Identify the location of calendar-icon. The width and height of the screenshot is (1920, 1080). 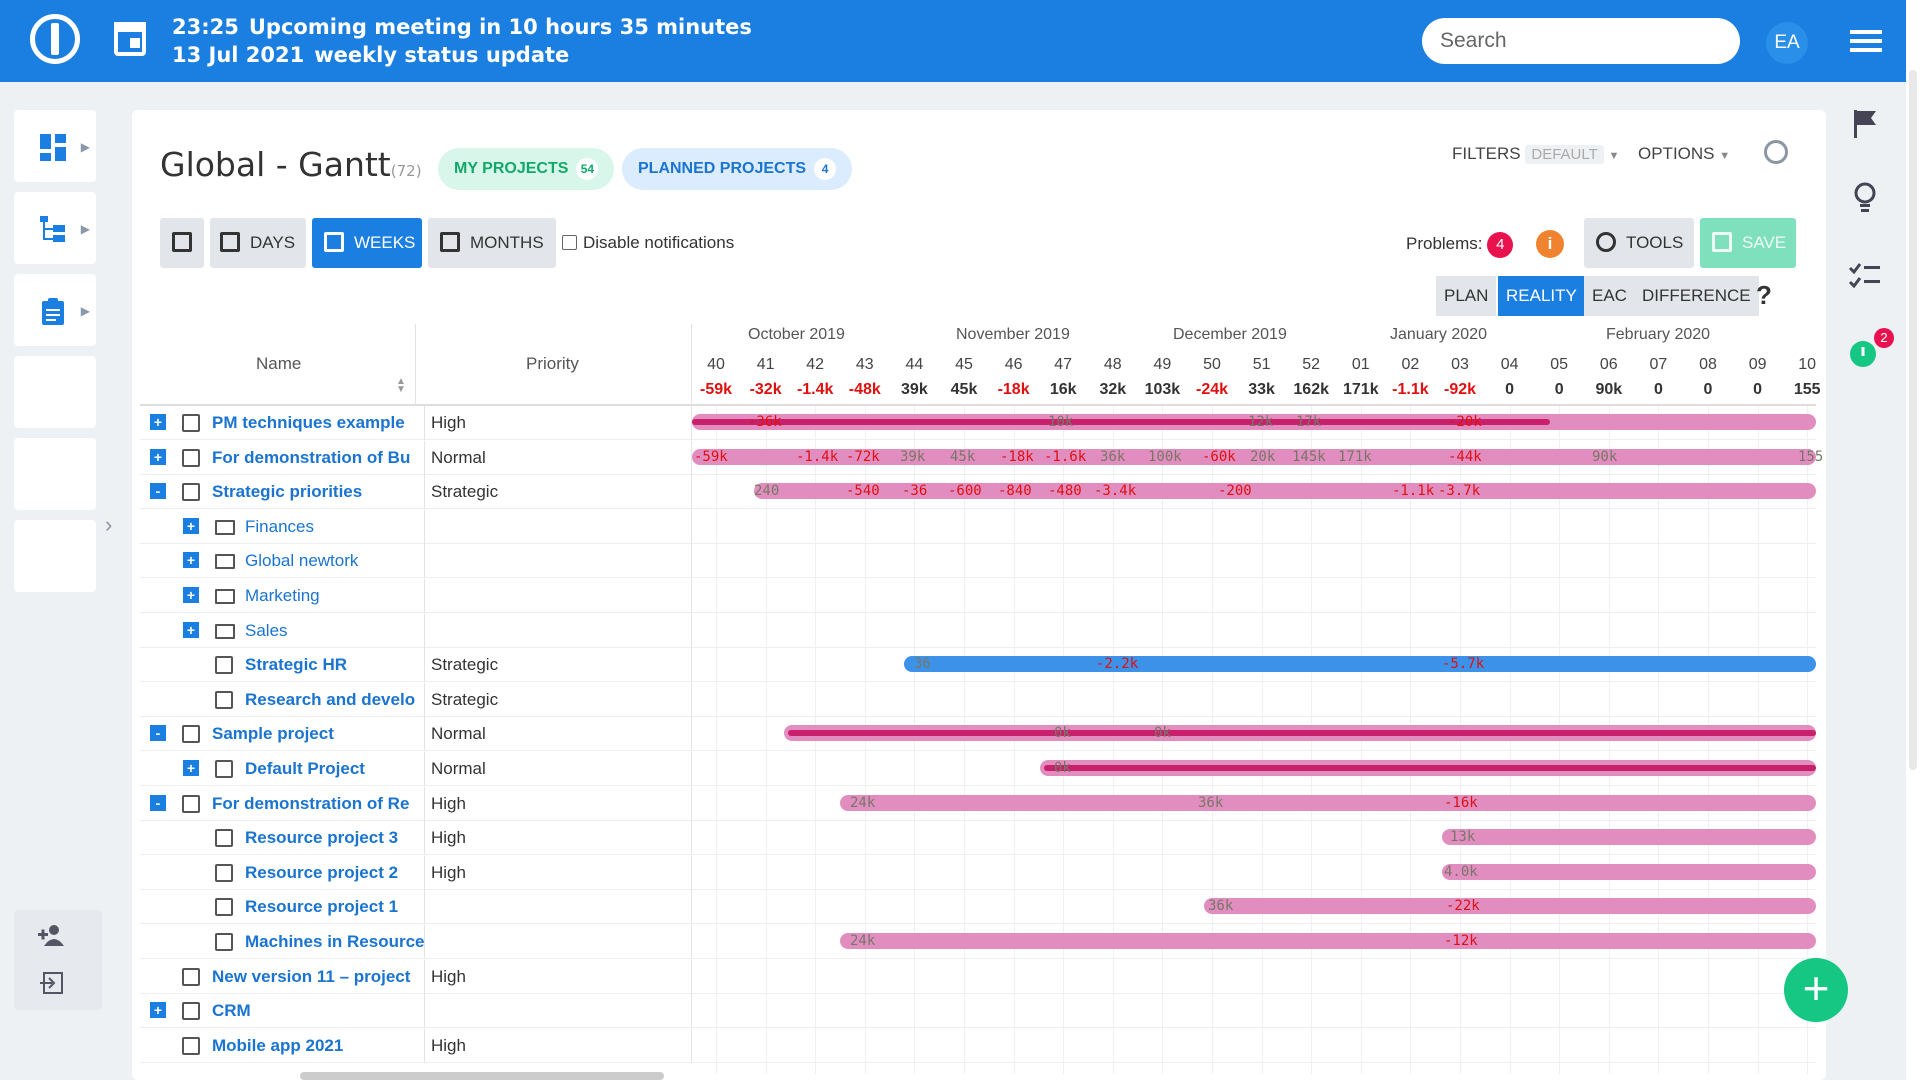
(130, 39).